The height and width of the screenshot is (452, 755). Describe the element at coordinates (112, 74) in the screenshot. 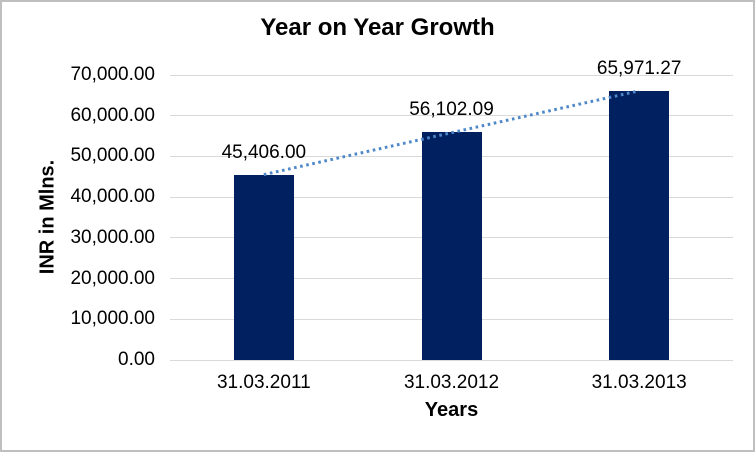

I see `y-tick-label: 70,000.00` at that location.